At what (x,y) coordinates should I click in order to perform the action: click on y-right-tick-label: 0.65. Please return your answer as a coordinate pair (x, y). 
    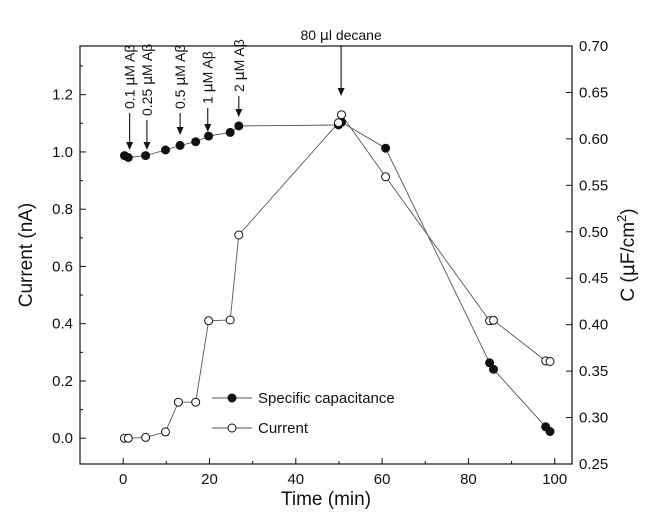
    Looking at the image, I should click on (593, 92).